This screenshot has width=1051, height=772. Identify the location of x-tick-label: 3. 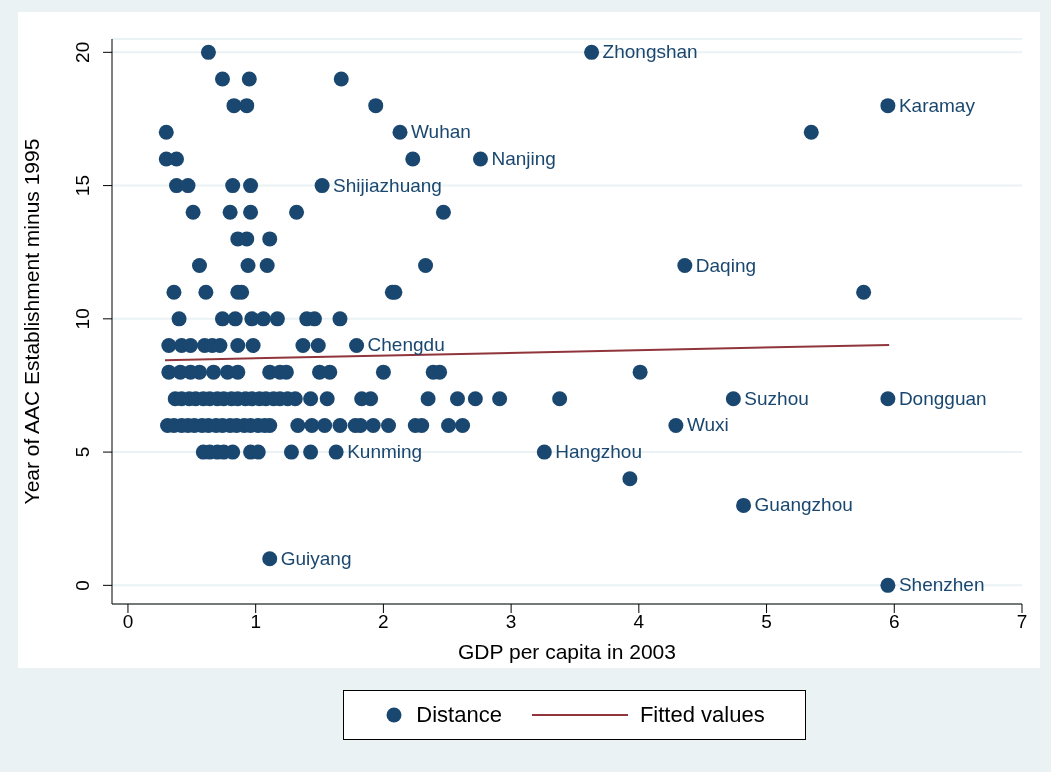
(511, 622).